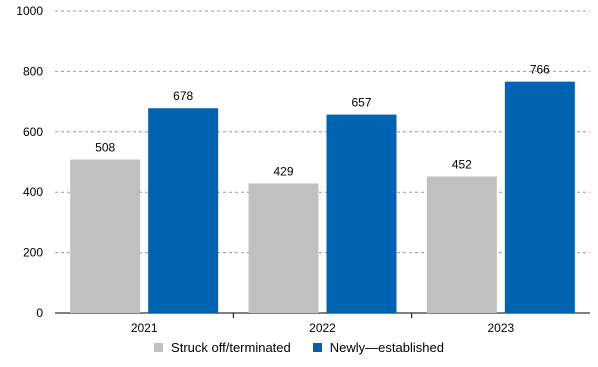  I want to click on data-label-2021-series-0: 508, so click(105, 148).